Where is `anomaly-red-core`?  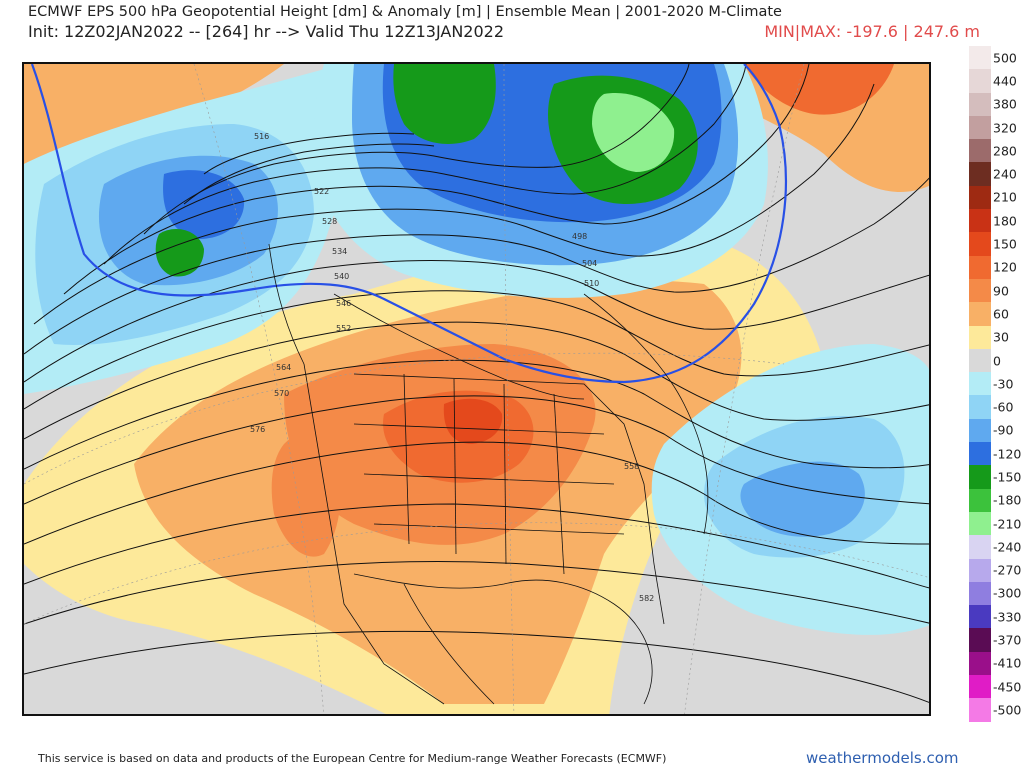
anomaly-red-core is located at coordinates (473, 421).